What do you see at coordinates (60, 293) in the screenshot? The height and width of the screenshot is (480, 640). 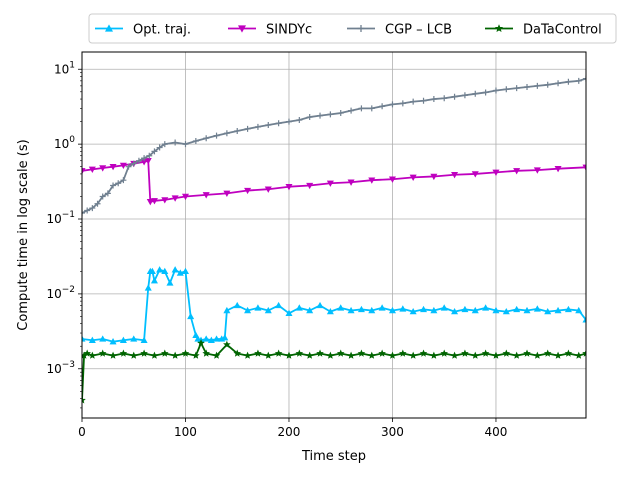 I see `y-tick-label: 10⁻²` at bounding box center [60, 293].